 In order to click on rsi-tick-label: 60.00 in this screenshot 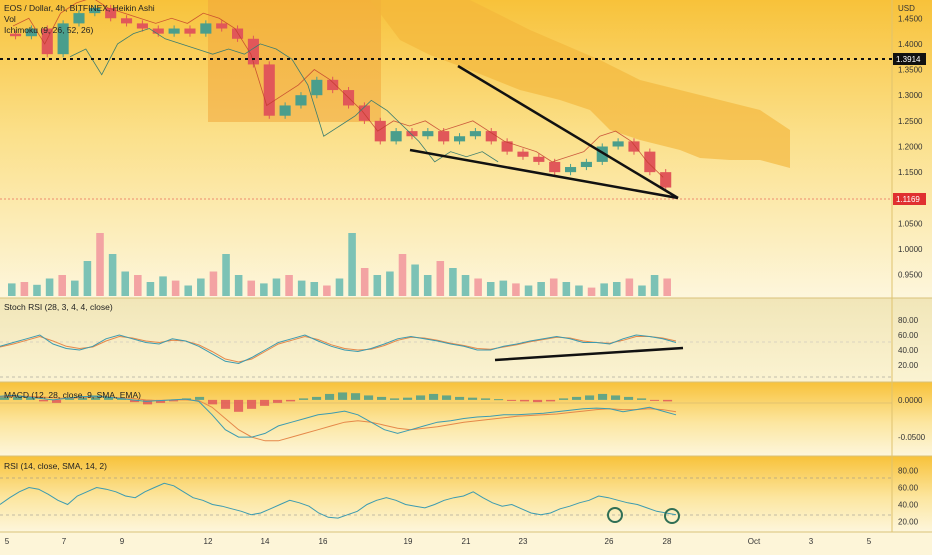, I will do `click(908, 488)`.